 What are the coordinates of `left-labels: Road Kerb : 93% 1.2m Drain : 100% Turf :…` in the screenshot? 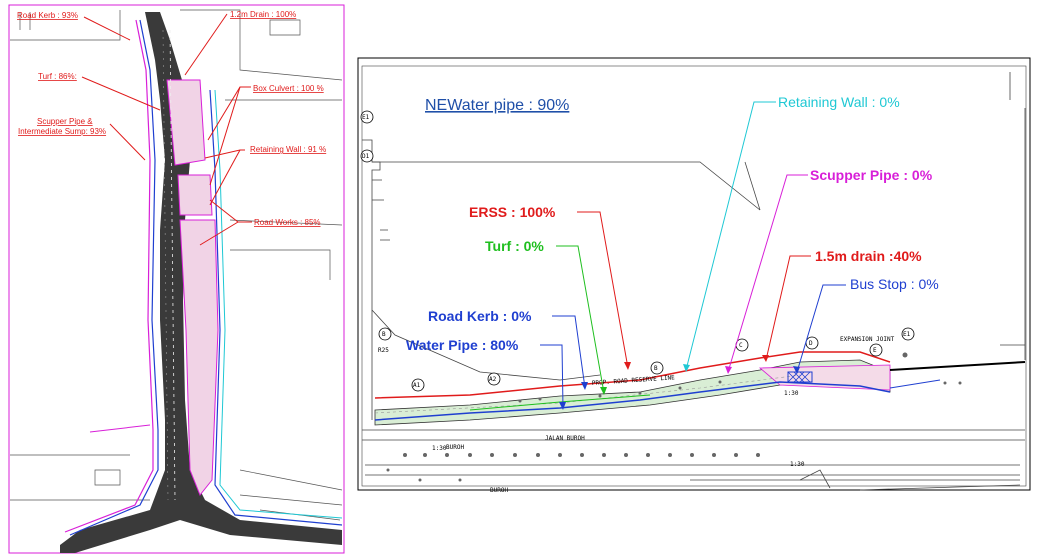 It's located at (171, 118).